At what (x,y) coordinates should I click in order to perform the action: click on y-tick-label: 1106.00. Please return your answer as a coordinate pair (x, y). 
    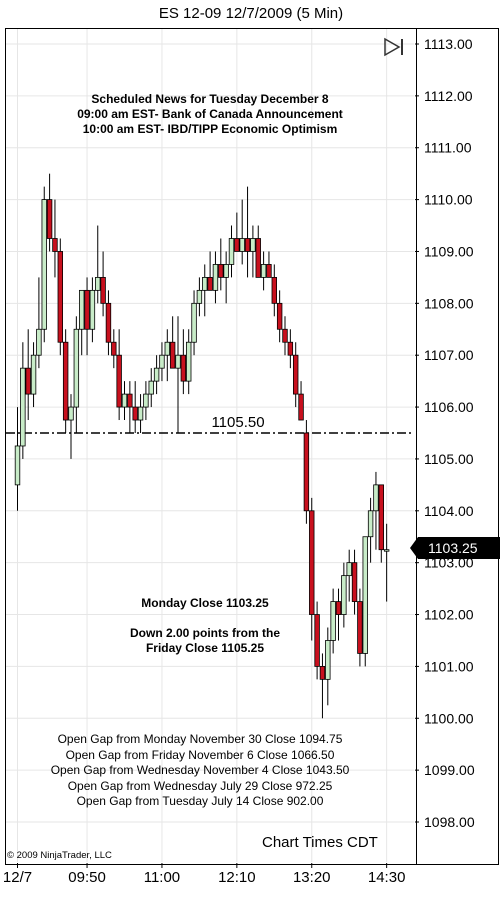
    Looking at the image, I should click on (449, 407).